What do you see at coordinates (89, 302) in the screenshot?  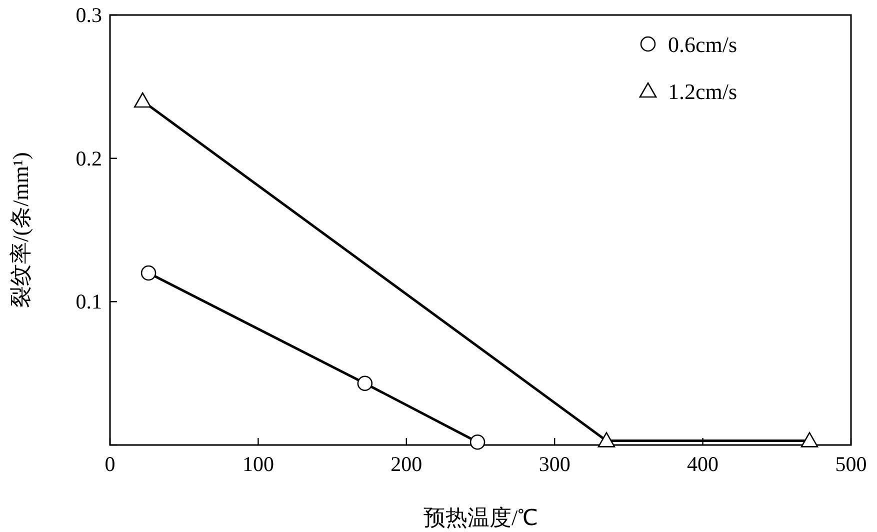 I see `y-tick-label: 0.1` at bounding box center [89, 302].